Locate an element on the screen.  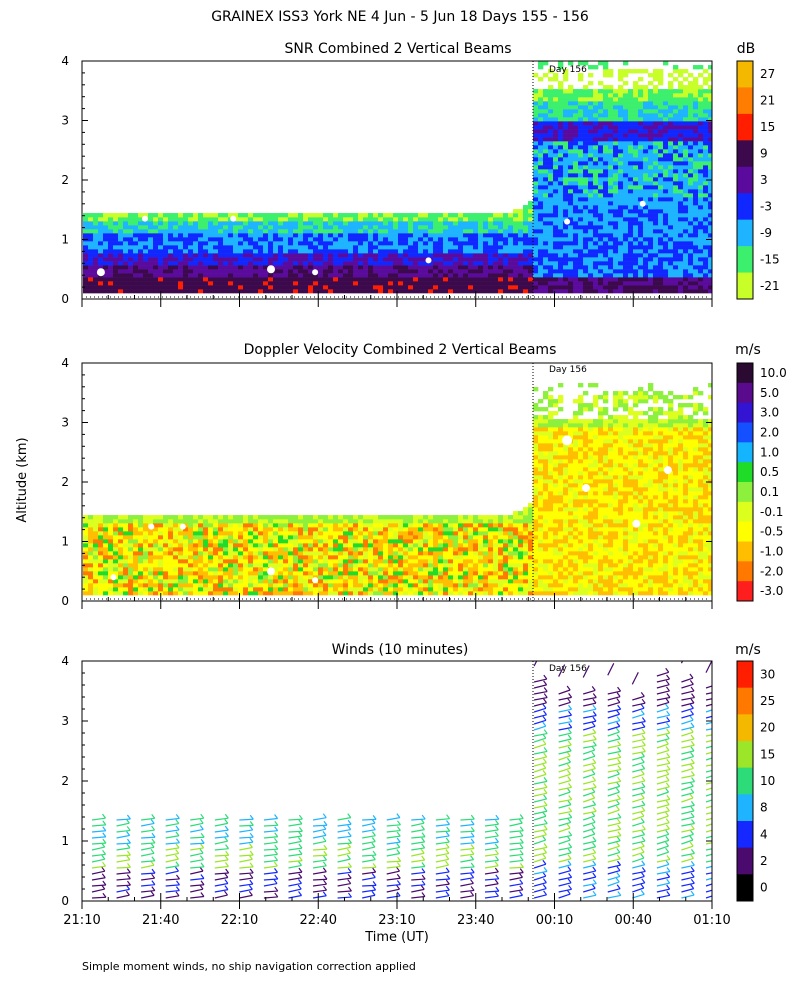
colorbar-label: 0 is located at coordinates (764, 888).